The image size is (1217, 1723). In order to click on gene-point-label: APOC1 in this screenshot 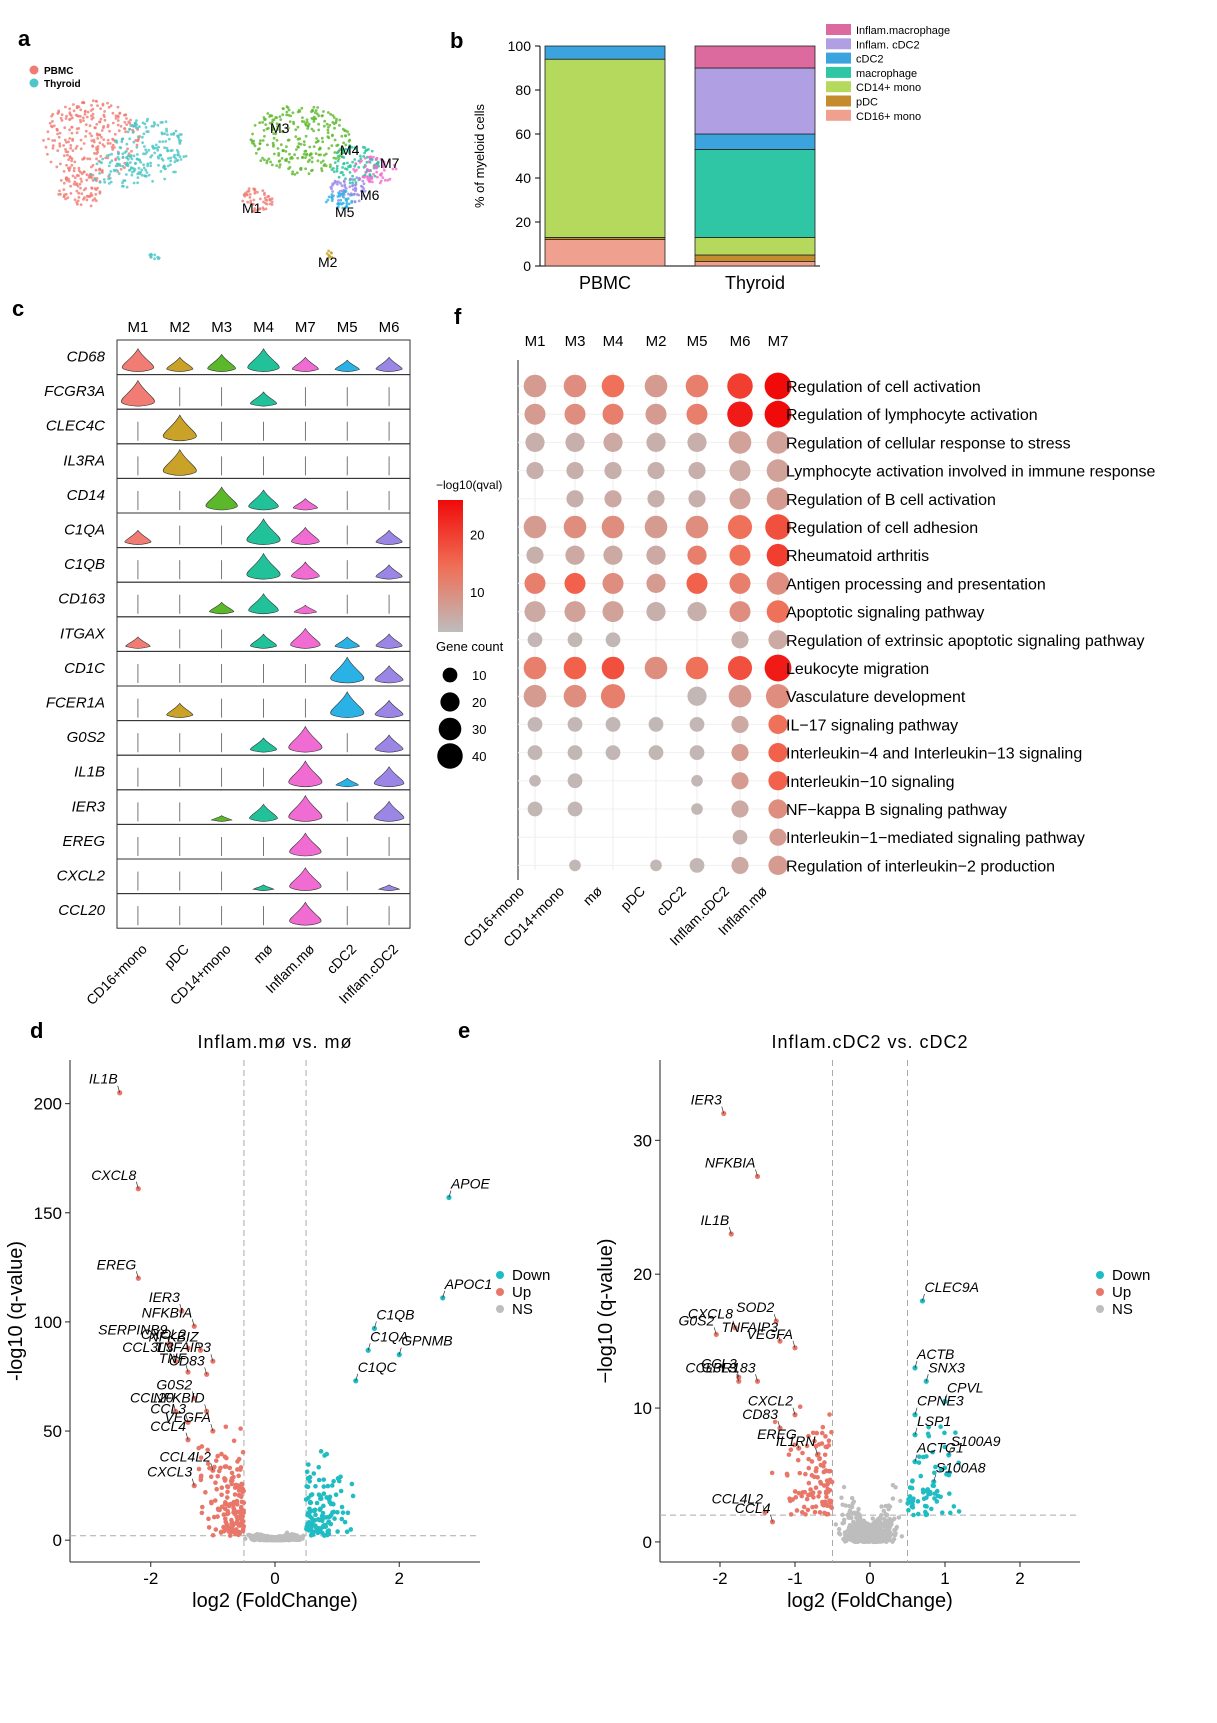, I will do `click(468, 1284)`.